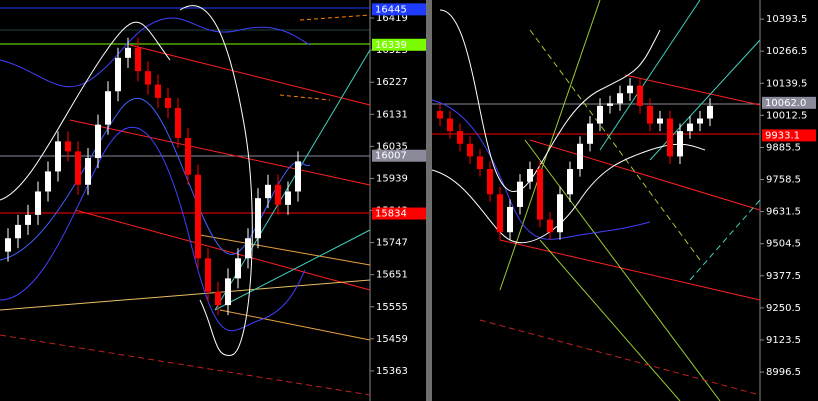 The width and height of the screenshot is (818, 401). I want to click on moving-average, so click(541, 169).